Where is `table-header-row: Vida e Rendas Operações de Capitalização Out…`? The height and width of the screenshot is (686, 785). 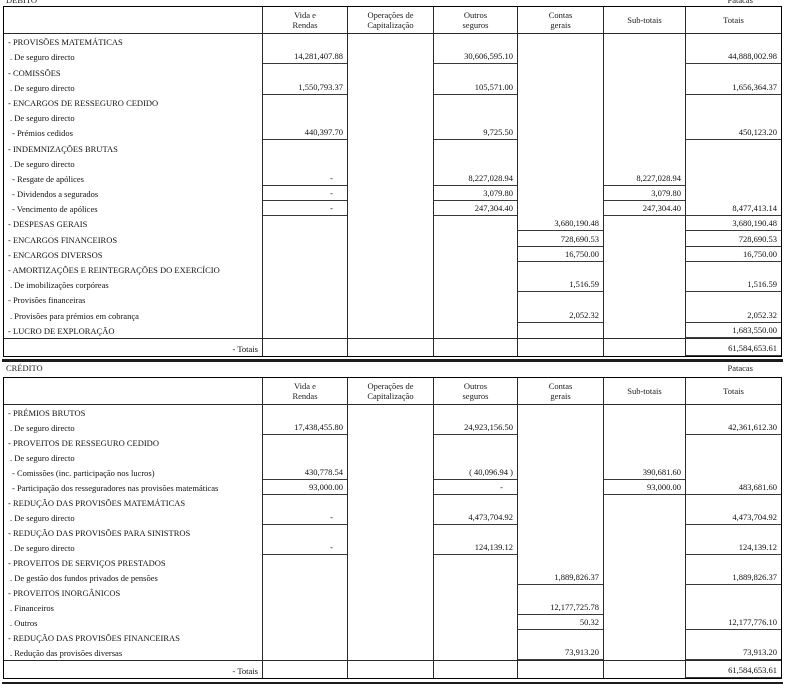
table-header-row: Vida e Rendas Operações de Capitalização Out… is located at coordinates (392, 391).